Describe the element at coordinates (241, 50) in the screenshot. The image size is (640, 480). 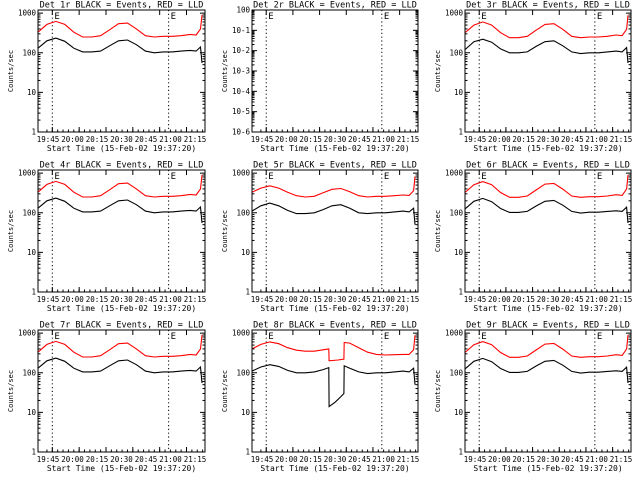
I see `y-tick-label: 10-2` at that location.